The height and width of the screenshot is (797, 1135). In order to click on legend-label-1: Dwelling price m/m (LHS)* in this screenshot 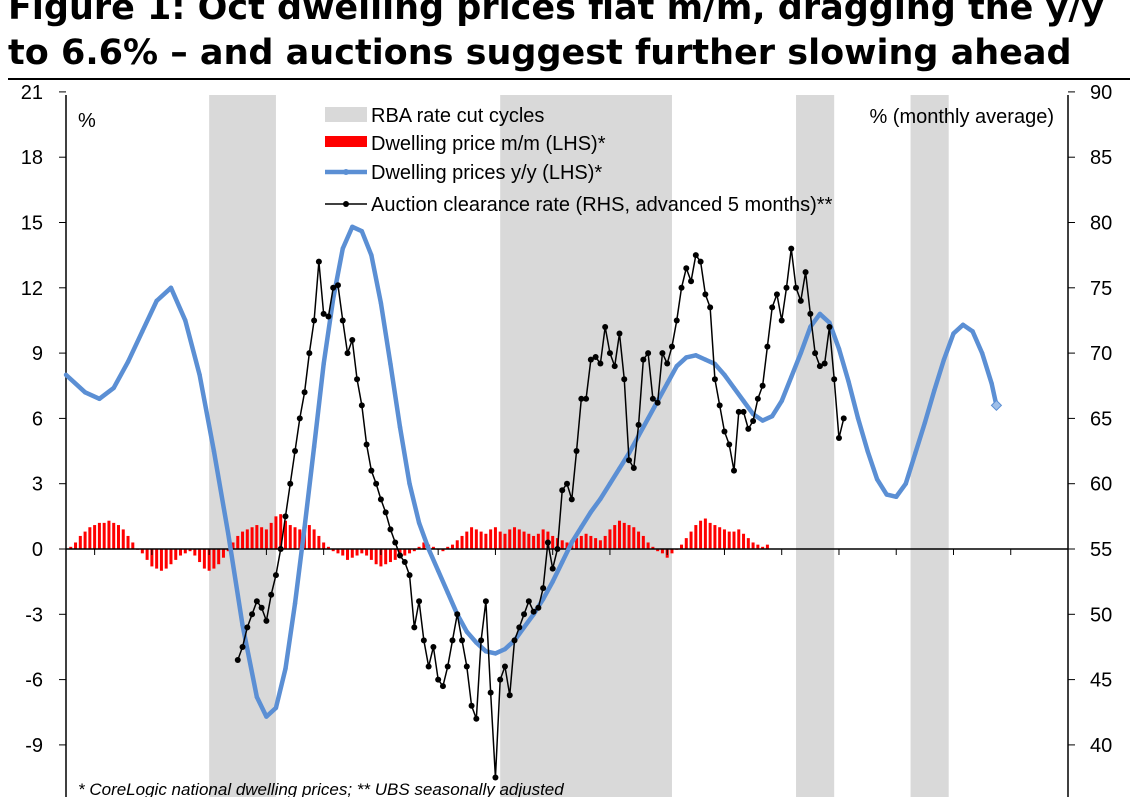, I will do `click(488, 144)`.